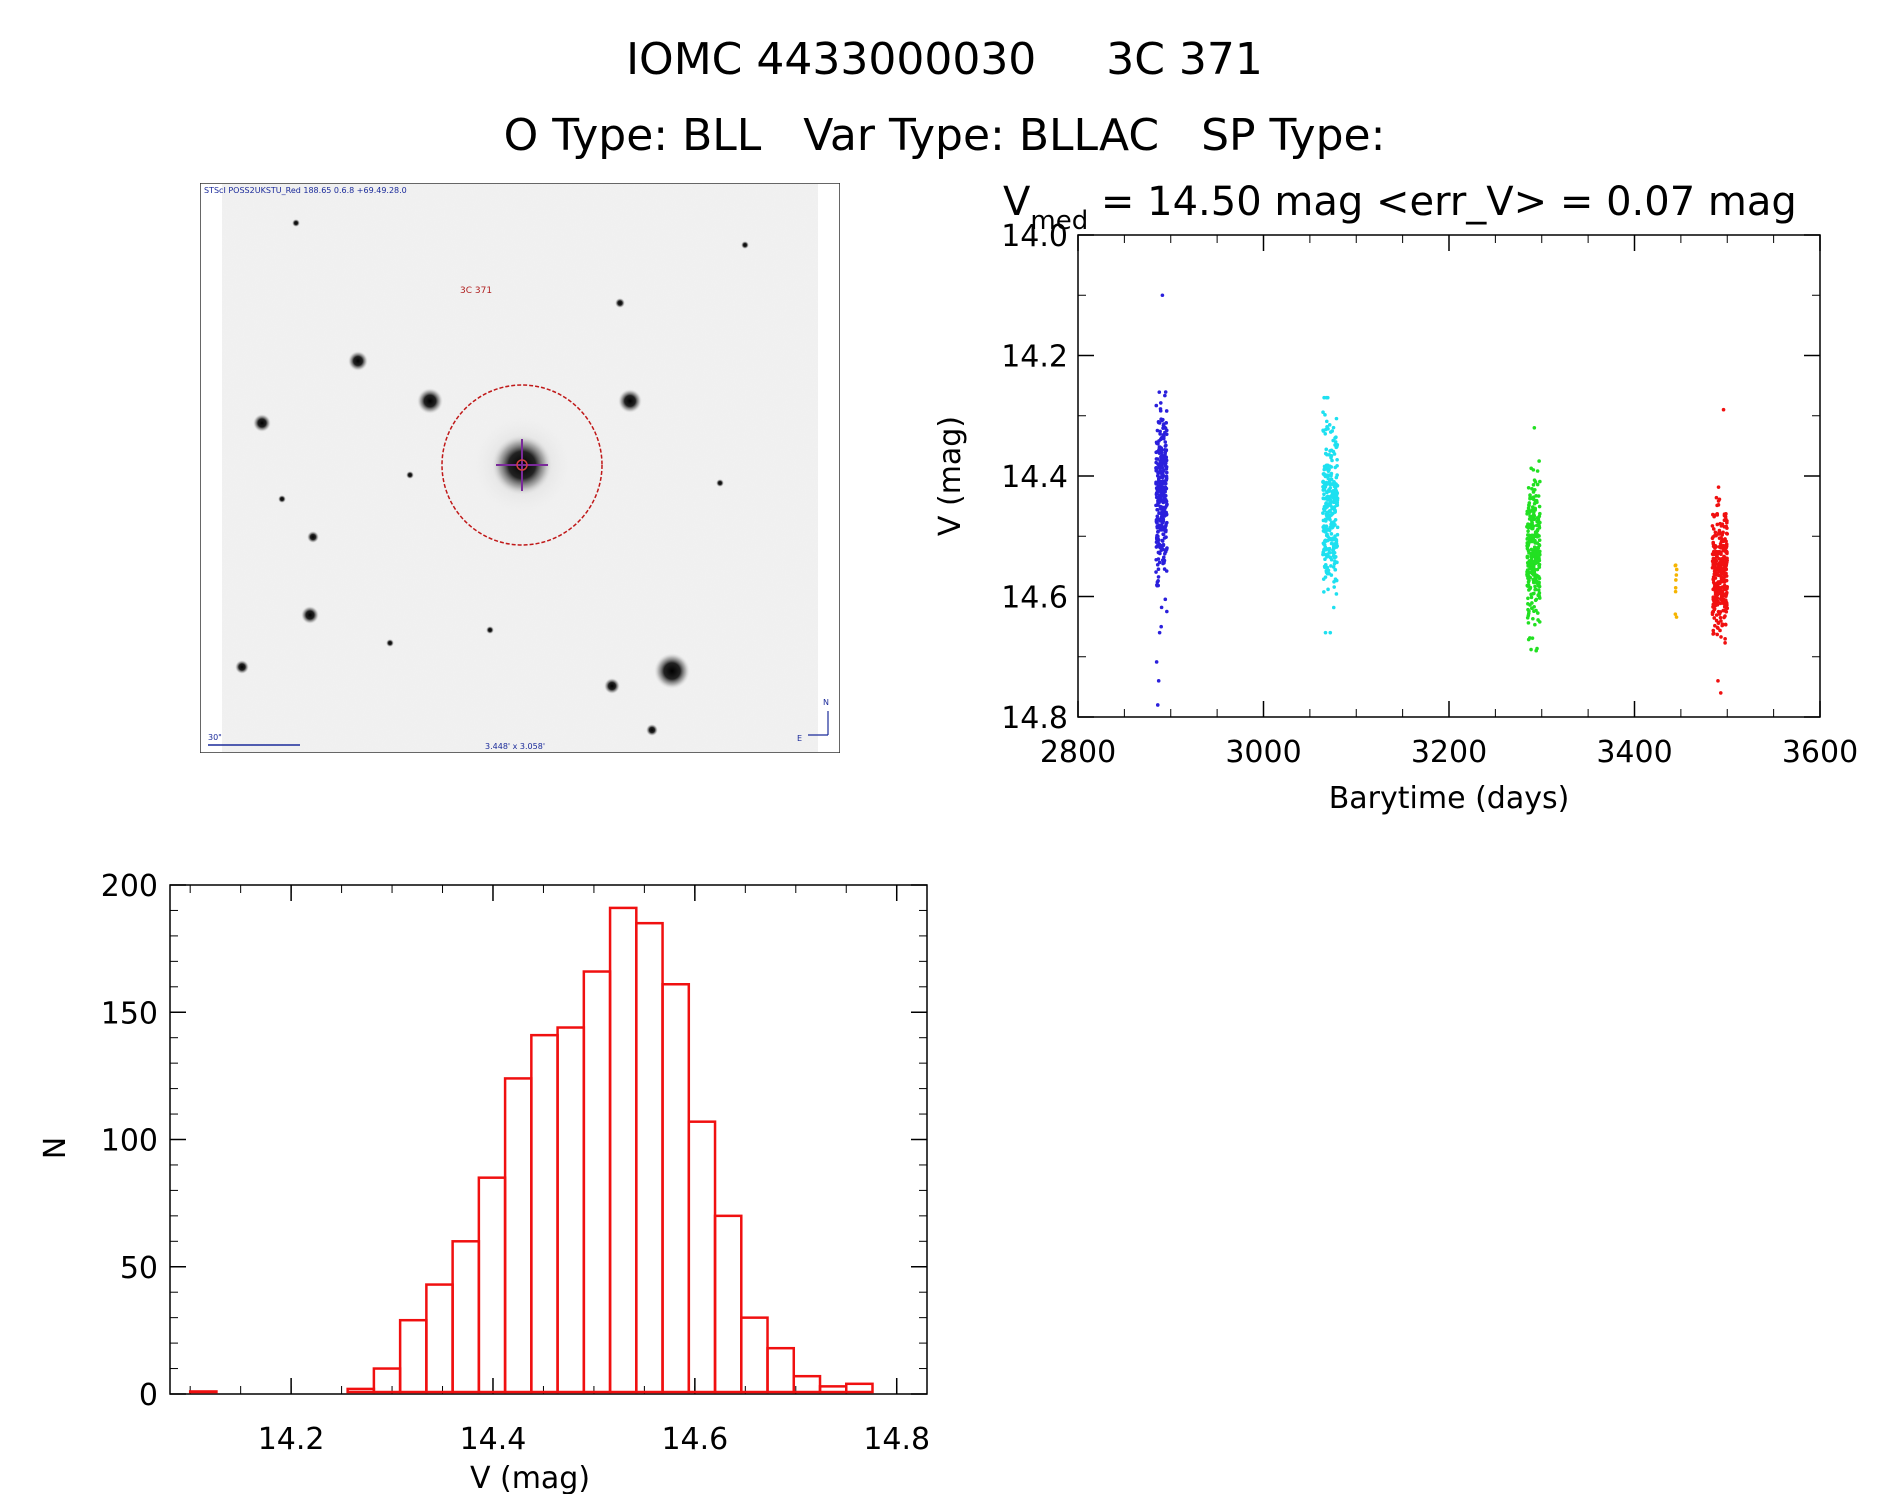 This screenshot has height=1494, width=1889. What do you see at coordinates (55, 1148) in the screenshot?
I see `histogram-y-axis-label: N` at bounding box center [55, 1148].